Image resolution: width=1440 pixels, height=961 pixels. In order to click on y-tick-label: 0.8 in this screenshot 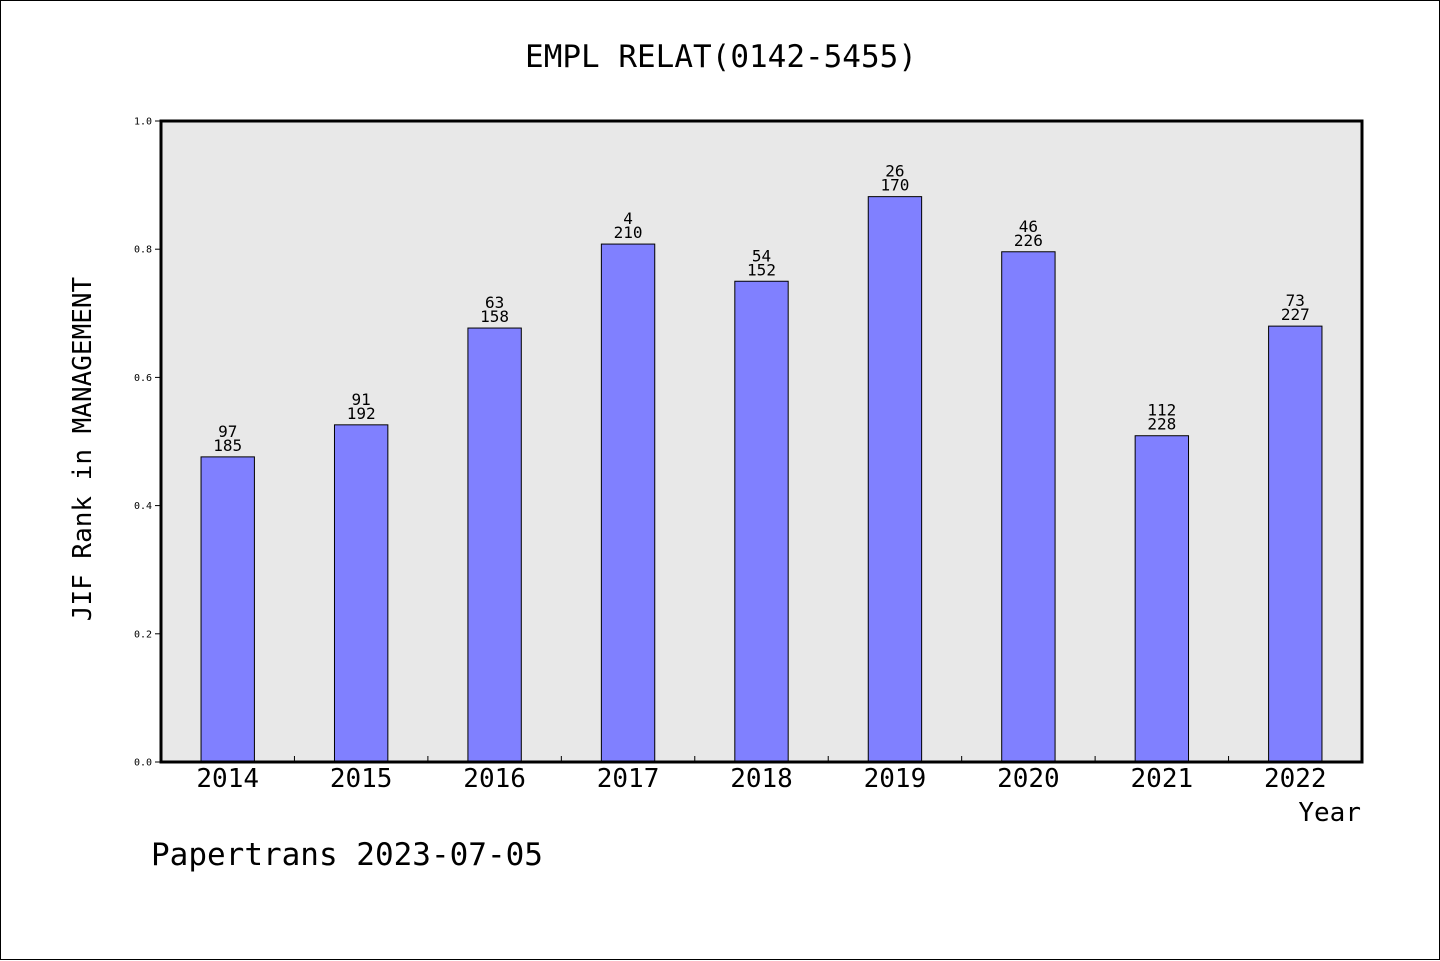, I will do `click(143, 250)`.